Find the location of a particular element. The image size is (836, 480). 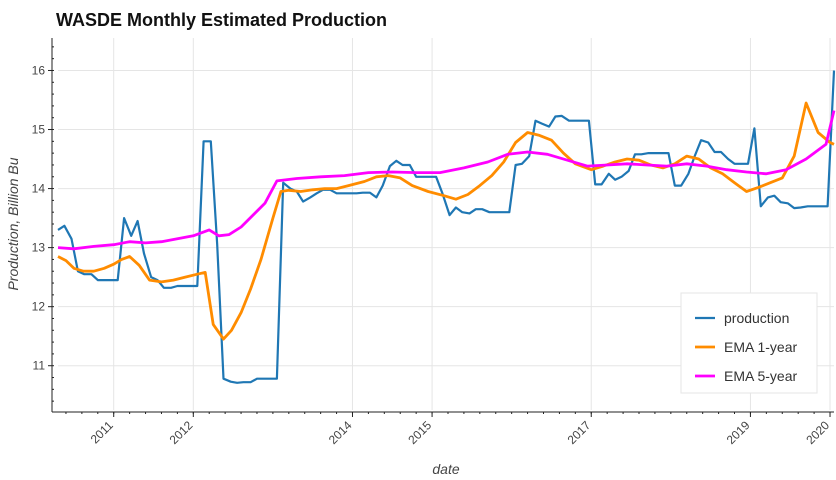

x-tick-label: 2015 is located at coordinates (419, 432).